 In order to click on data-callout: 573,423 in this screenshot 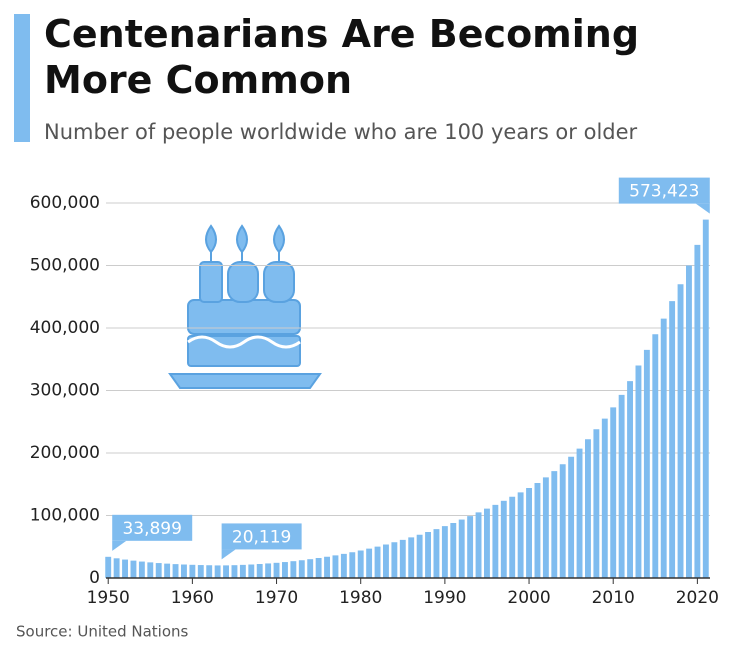, I will do `click(664, 195)`.